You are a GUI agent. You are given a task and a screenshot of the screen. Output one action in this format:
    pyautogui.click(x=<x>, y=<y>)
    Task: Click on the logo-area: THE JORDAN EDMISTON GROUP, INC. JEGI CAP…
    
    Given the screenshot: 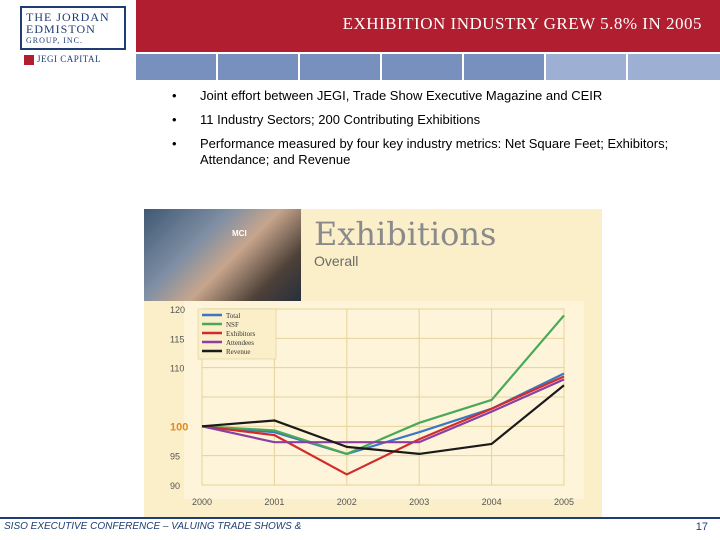 What is the action you would take?
    pyautogui.click(x=68, y=40)
    